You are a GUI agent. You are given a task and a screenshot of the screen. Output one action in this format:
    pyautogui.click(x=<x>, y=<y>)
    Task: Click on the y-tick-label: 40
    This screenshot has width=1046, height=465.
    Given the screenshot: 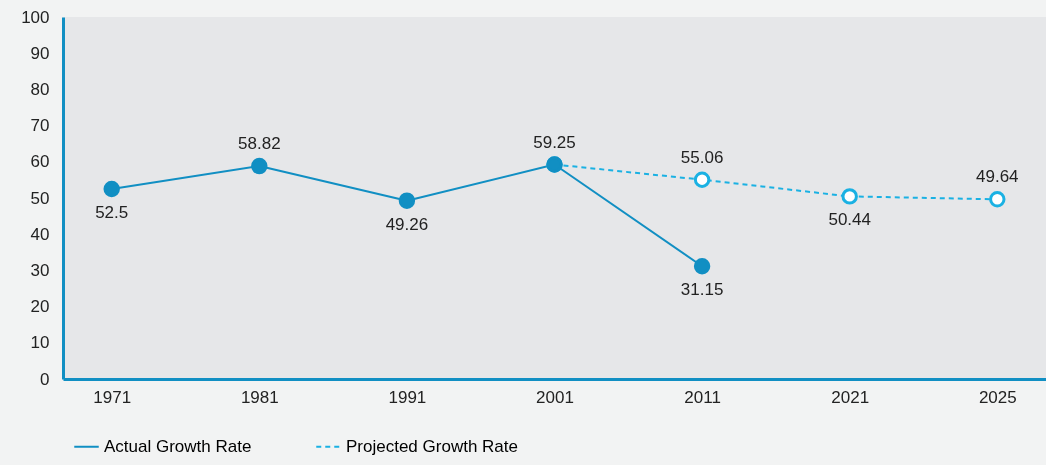 What is the action you would take?
    pyautogui.click(x=40, y=234)
    